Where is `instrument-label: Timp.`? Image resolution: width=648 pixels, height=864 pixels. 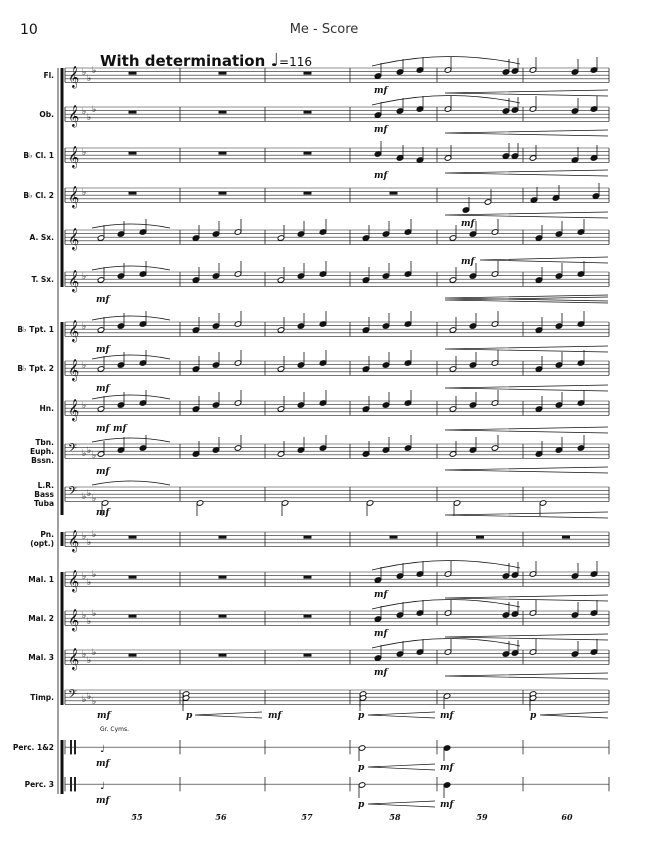
instrument-label: Timp. is located at coordinates (42, 697).